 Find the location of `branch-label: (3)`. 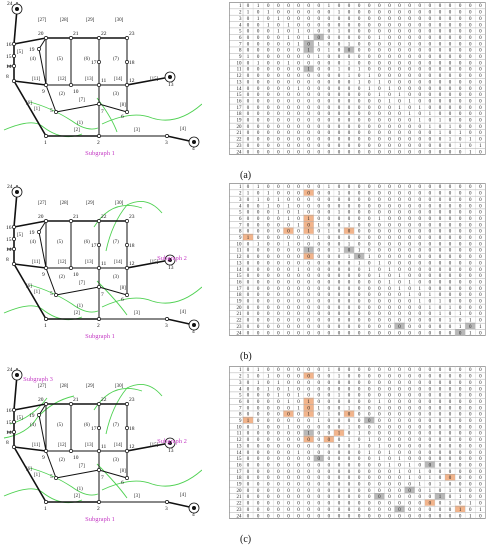

branch-label: (3) is located at coordinates (116, 460).